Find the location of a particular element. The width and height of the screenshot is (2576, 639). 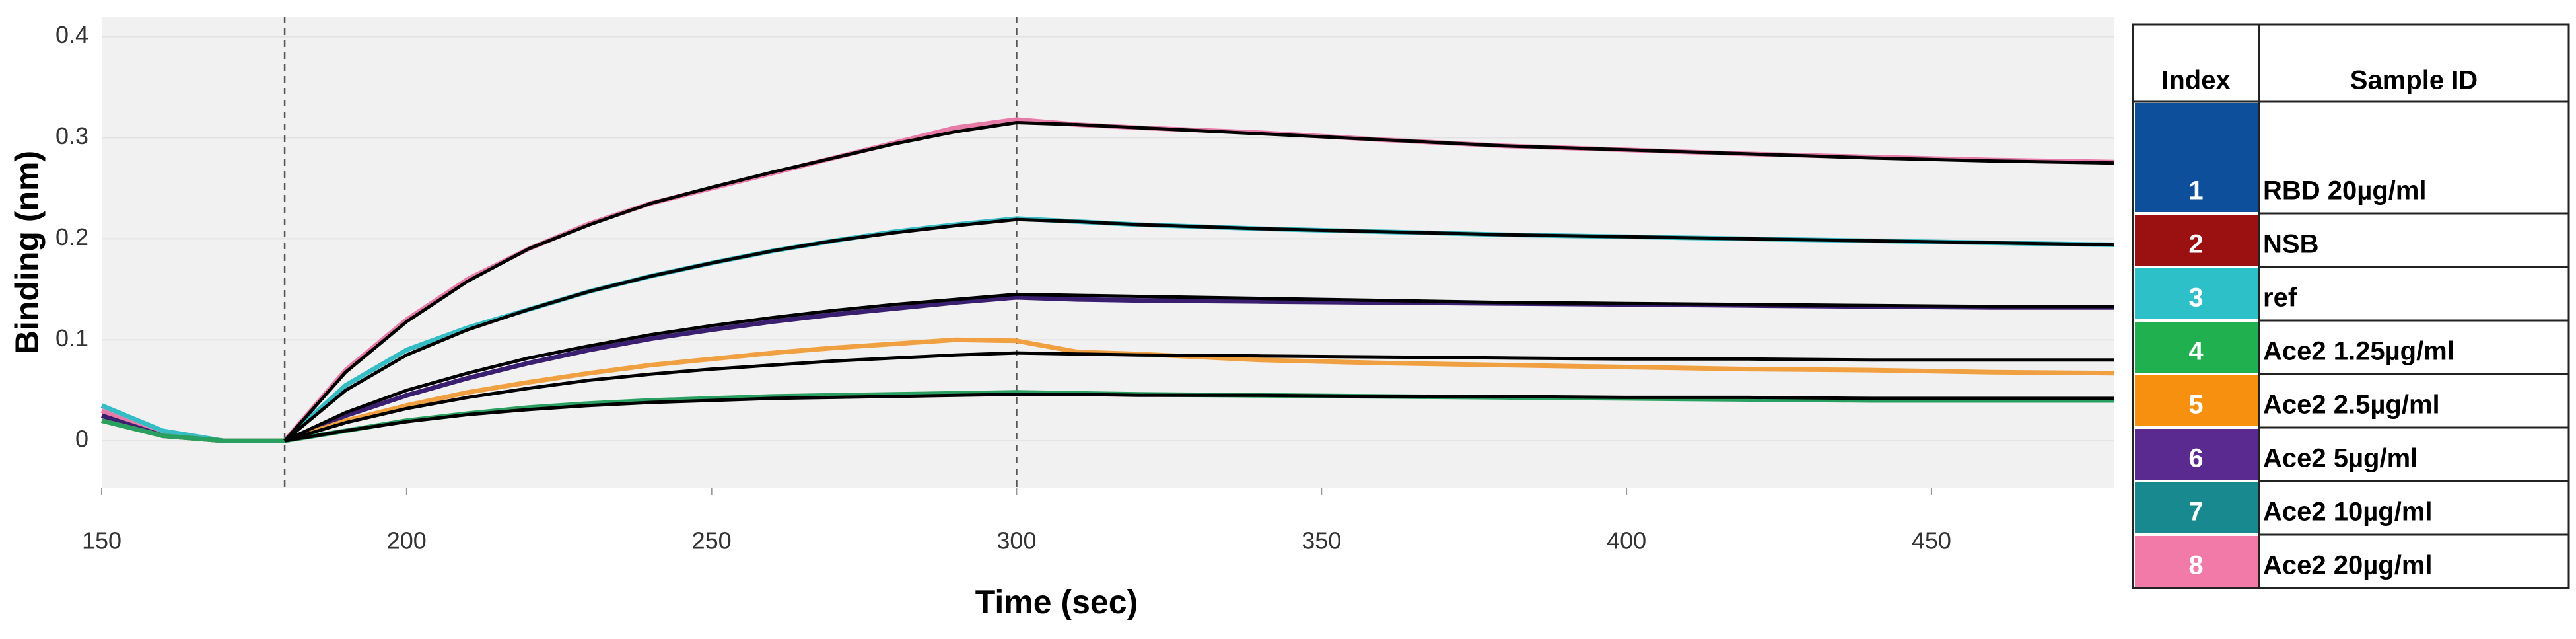

x-tick-label: 400 is located at coordinates (1627, 540).